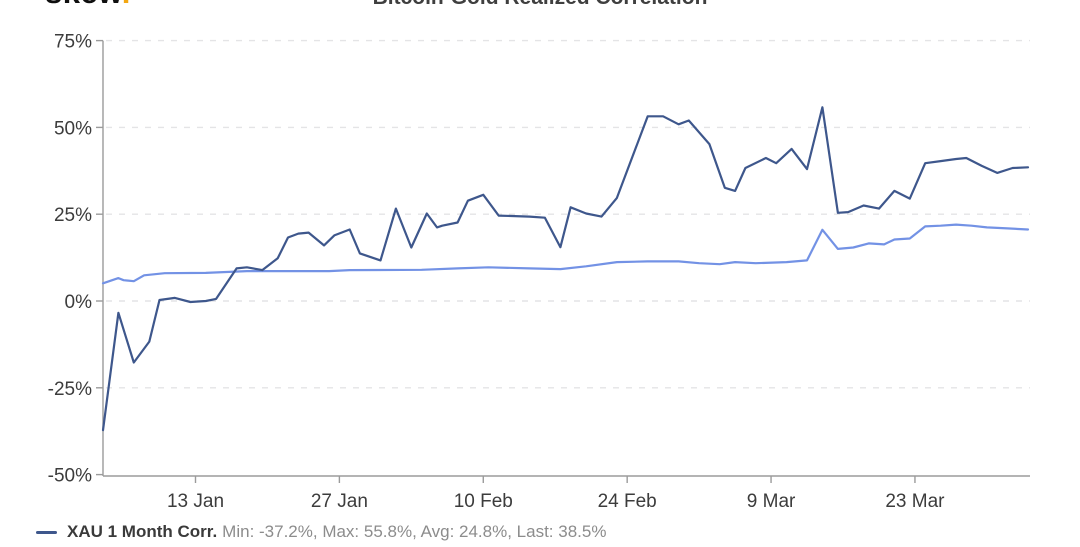  What do you see at coordinates (565, 254) in the screenshot?
I see `series-line-secondary` at bounding box center [565, 254].